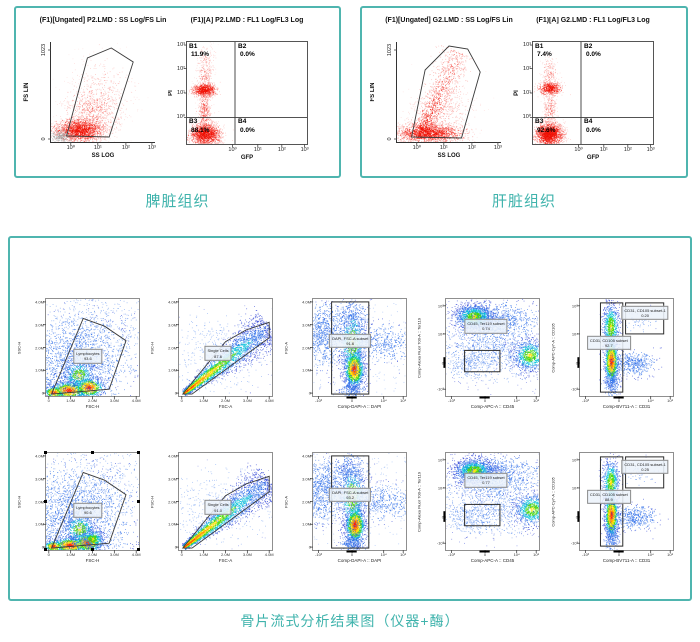  I want to click on gate-name: CD31, CD105 subset-1, so click(645, 310).